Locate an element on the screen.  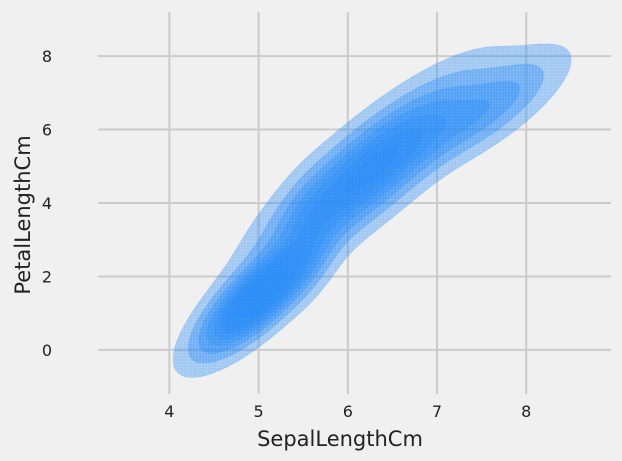
x-tick-label: 7 is located at coordinates (437, 411).